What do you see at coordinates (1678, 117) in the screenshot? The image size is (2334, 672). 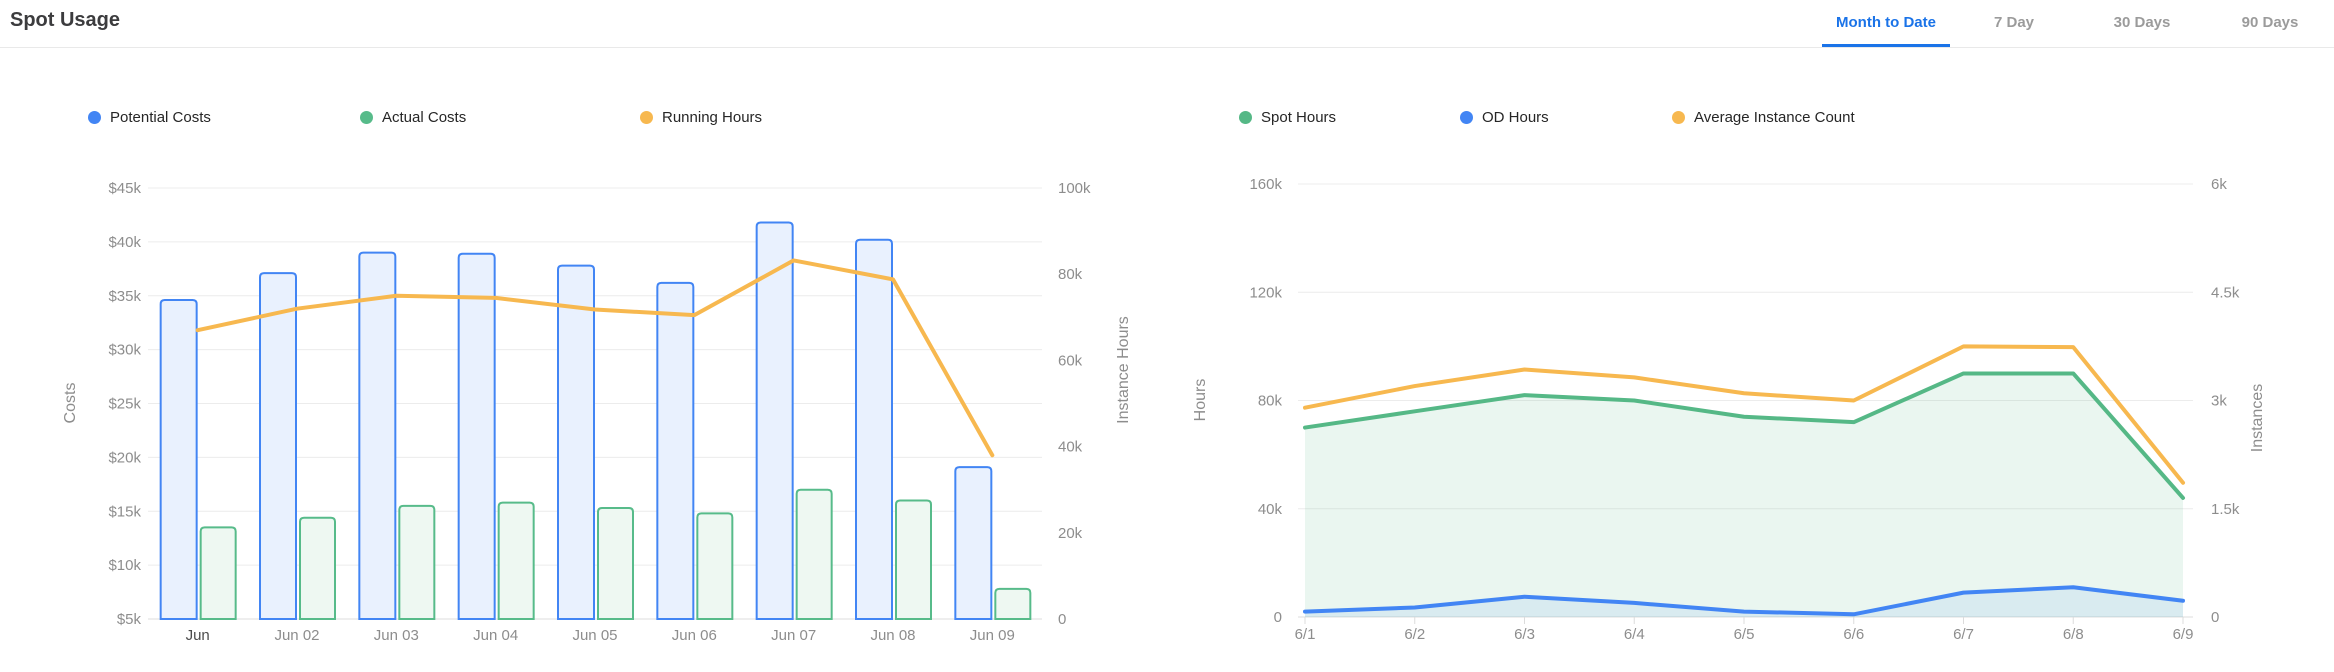 I see `legend-dot-average-instance-count` at bounding box center [1678, 117].